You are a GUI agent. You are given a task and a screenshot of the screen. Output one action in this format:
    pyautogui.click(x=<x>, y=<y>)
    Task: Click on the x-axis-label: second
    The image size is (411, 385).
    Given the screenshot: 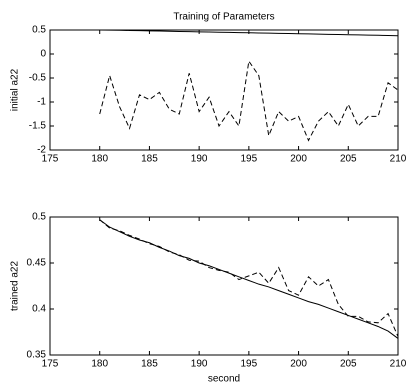 What is the action you would take?
    pyautogui.click(x=224, y=379)
    